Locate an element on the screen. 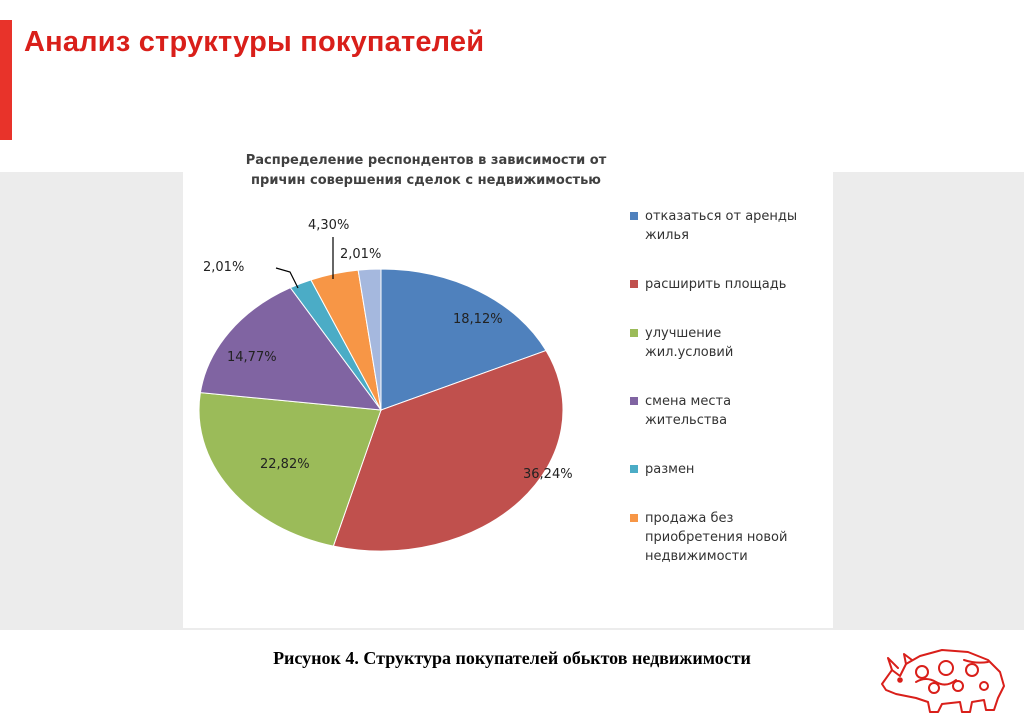 The width and height of the screenshot is (1024, 724). data-label: 4,30% is located at coordinates (328, 225).